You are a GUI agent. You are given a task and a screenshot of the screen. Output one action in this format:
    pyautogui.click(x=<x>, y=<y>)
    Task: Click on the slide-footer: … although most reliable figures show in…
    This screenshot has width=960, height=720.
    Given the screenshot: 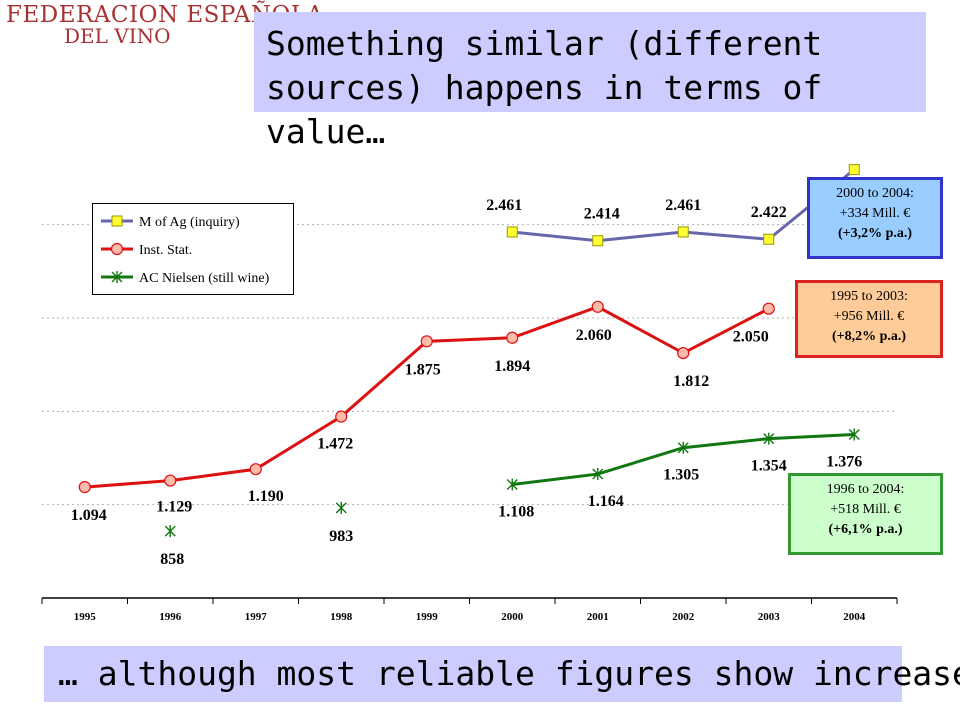 What is the action you would take?
    pyautogui.click(x=502, y=674)
    